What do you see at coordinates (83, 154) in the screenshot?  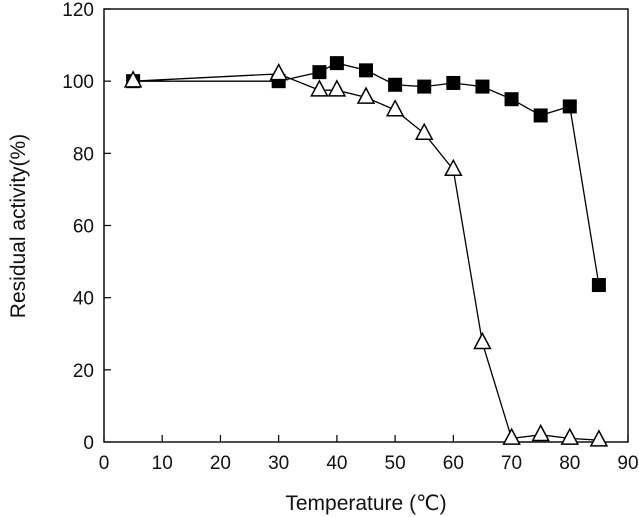 I see `y-tick-label: 80` at bounding box center [83, 154].